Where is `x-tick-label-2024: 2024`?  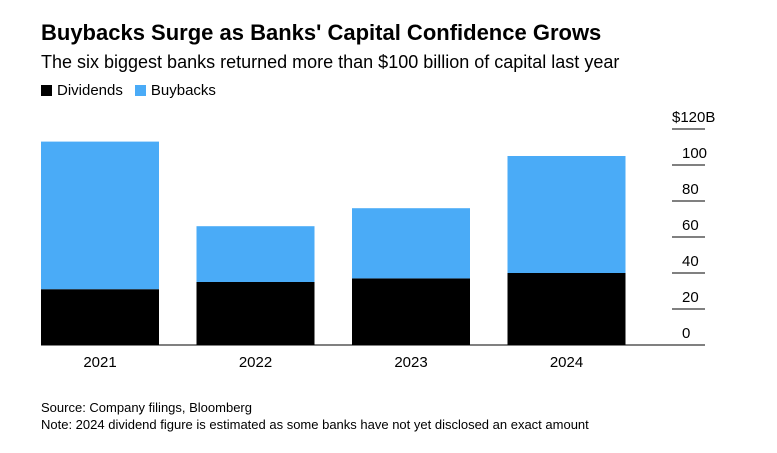
x-tick-label-2024: 2024 is located at coordinates (566, 362).